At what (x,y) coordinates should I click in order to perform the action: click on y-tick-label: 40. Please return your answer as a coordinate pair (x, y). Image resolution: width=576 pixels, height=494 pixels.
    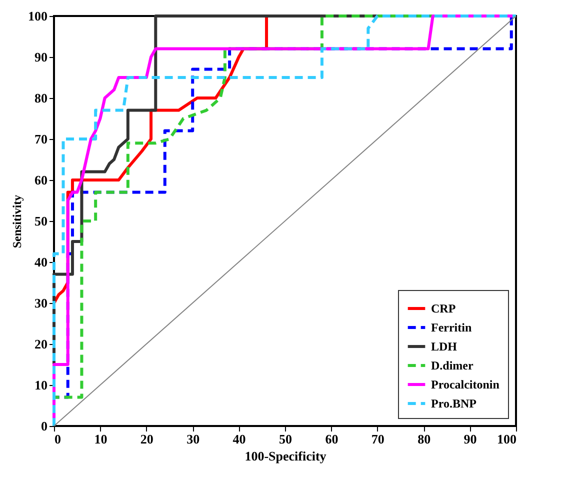
    Looking at the image, I should click on (41, 262).